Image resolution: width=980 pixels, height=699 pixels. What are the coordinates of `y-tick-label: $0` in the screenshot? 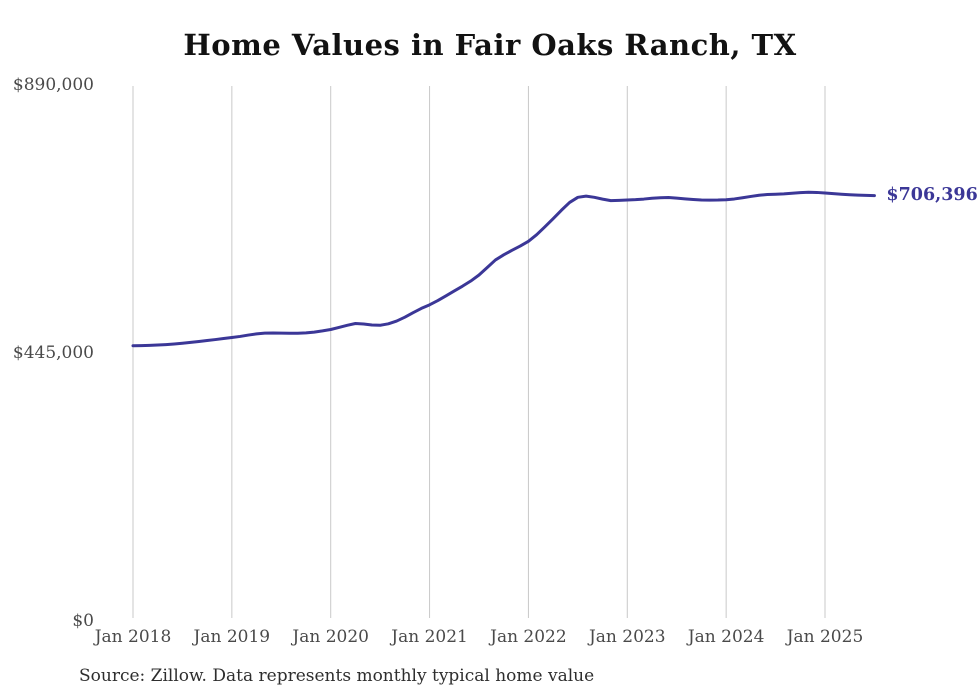 It's located at (83, 621).